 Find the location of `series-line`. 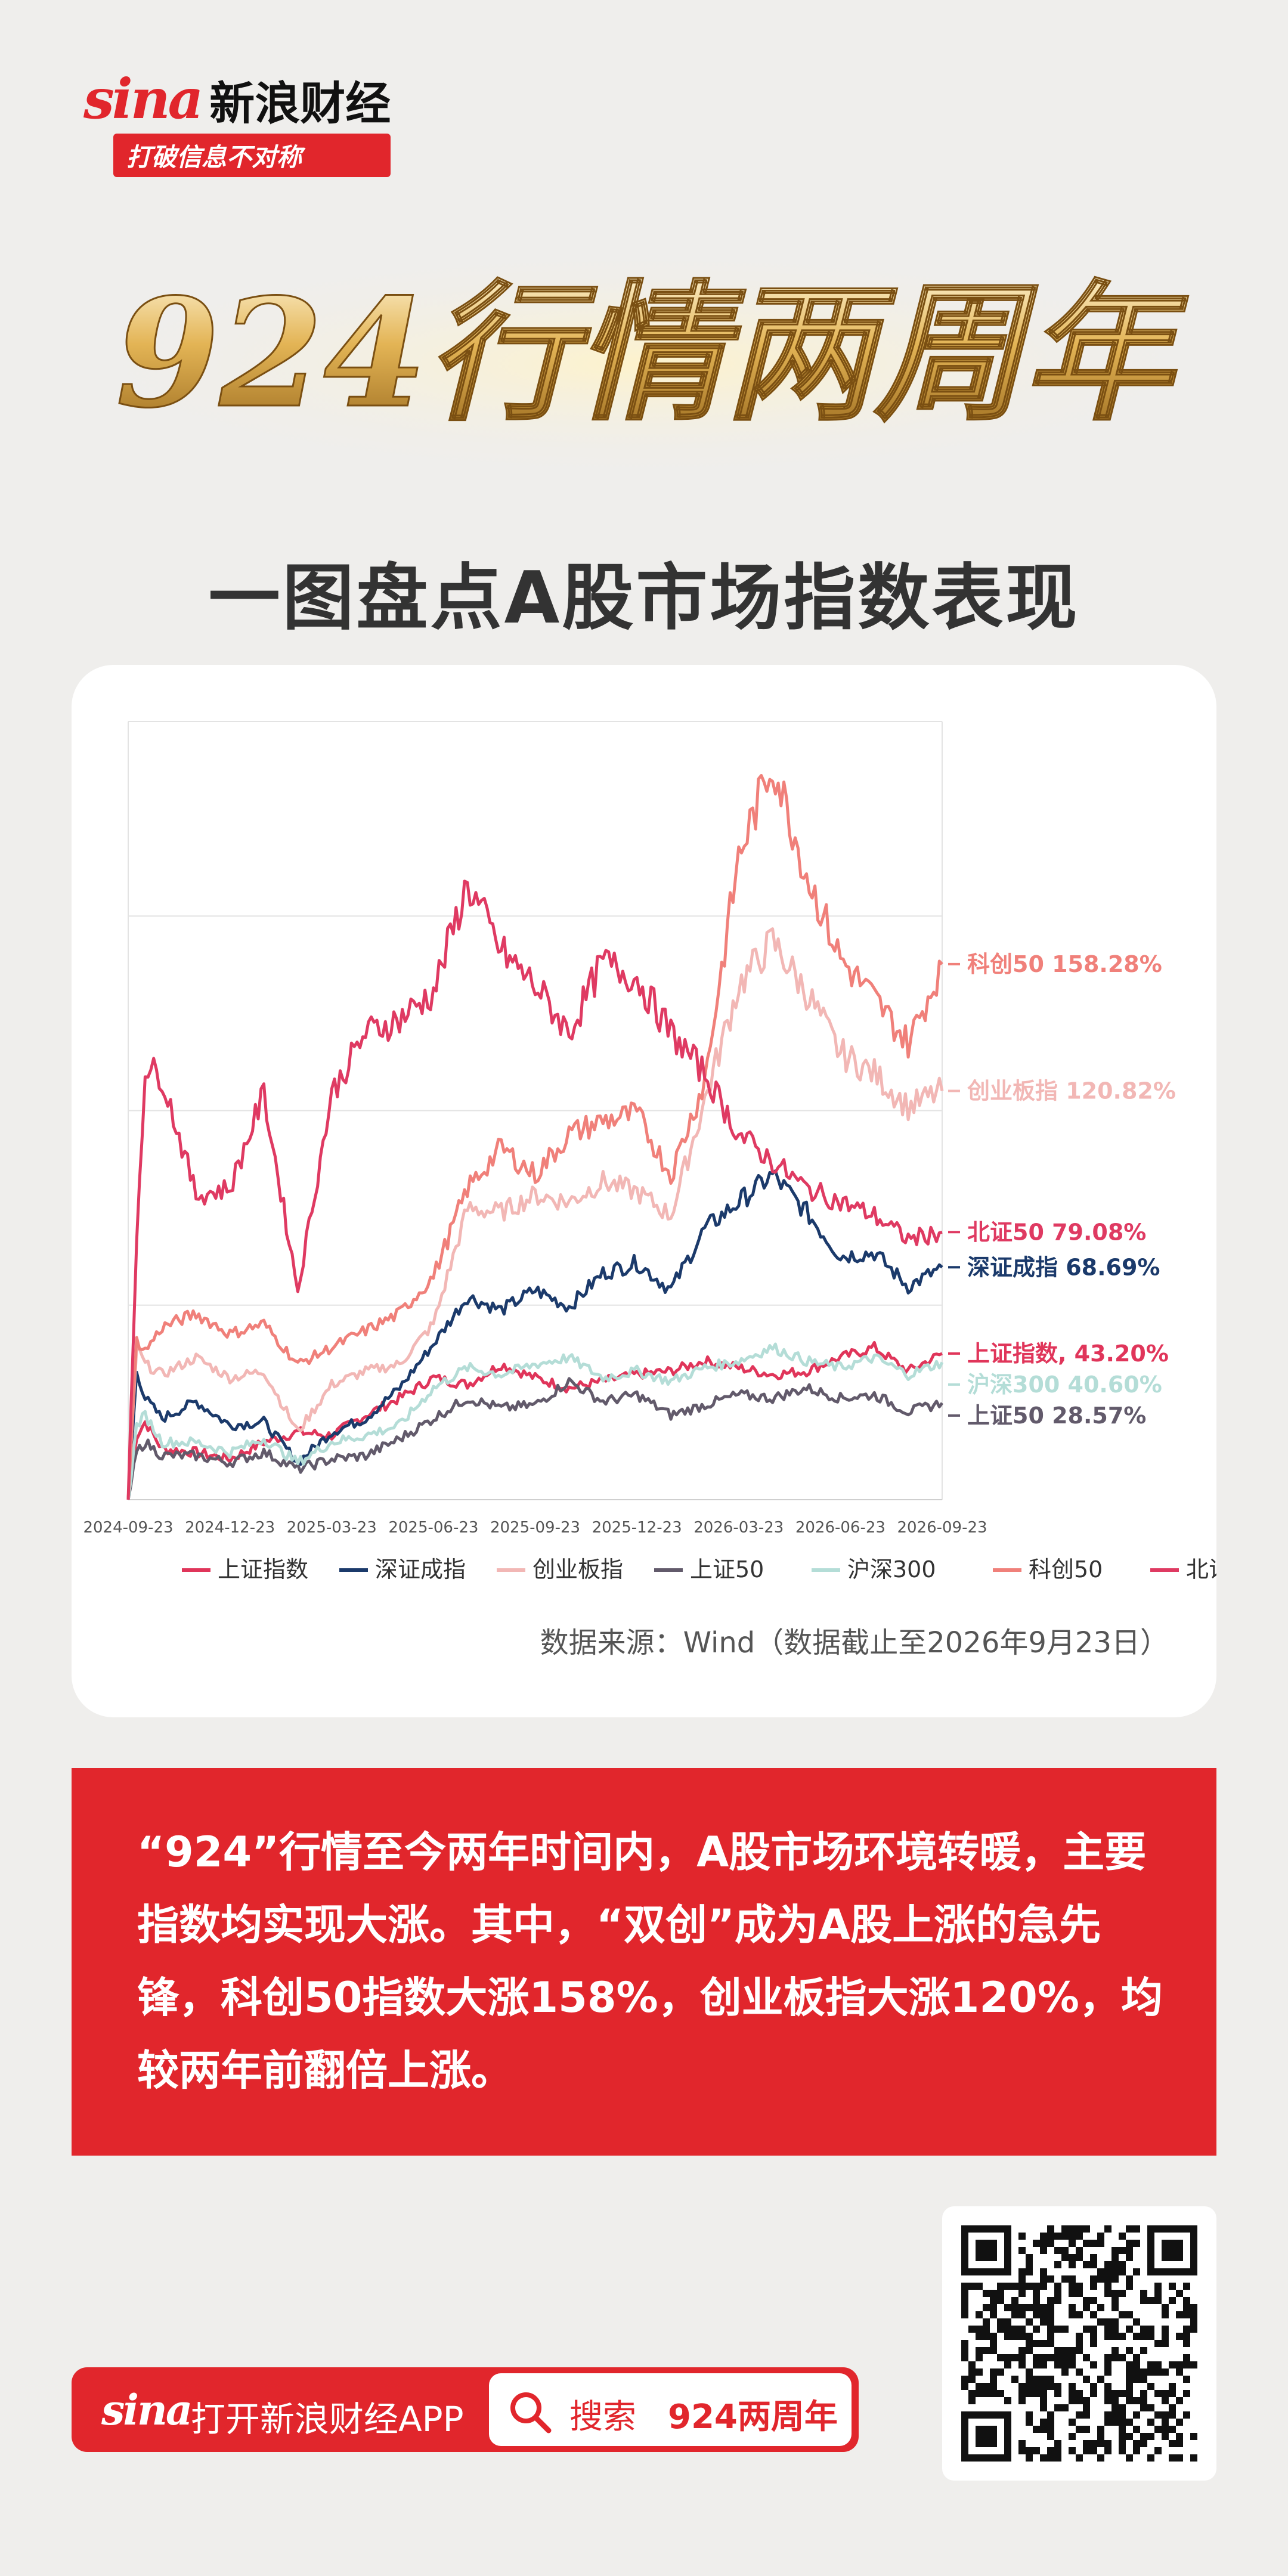

series-line is located at coordinates (535, 1421).